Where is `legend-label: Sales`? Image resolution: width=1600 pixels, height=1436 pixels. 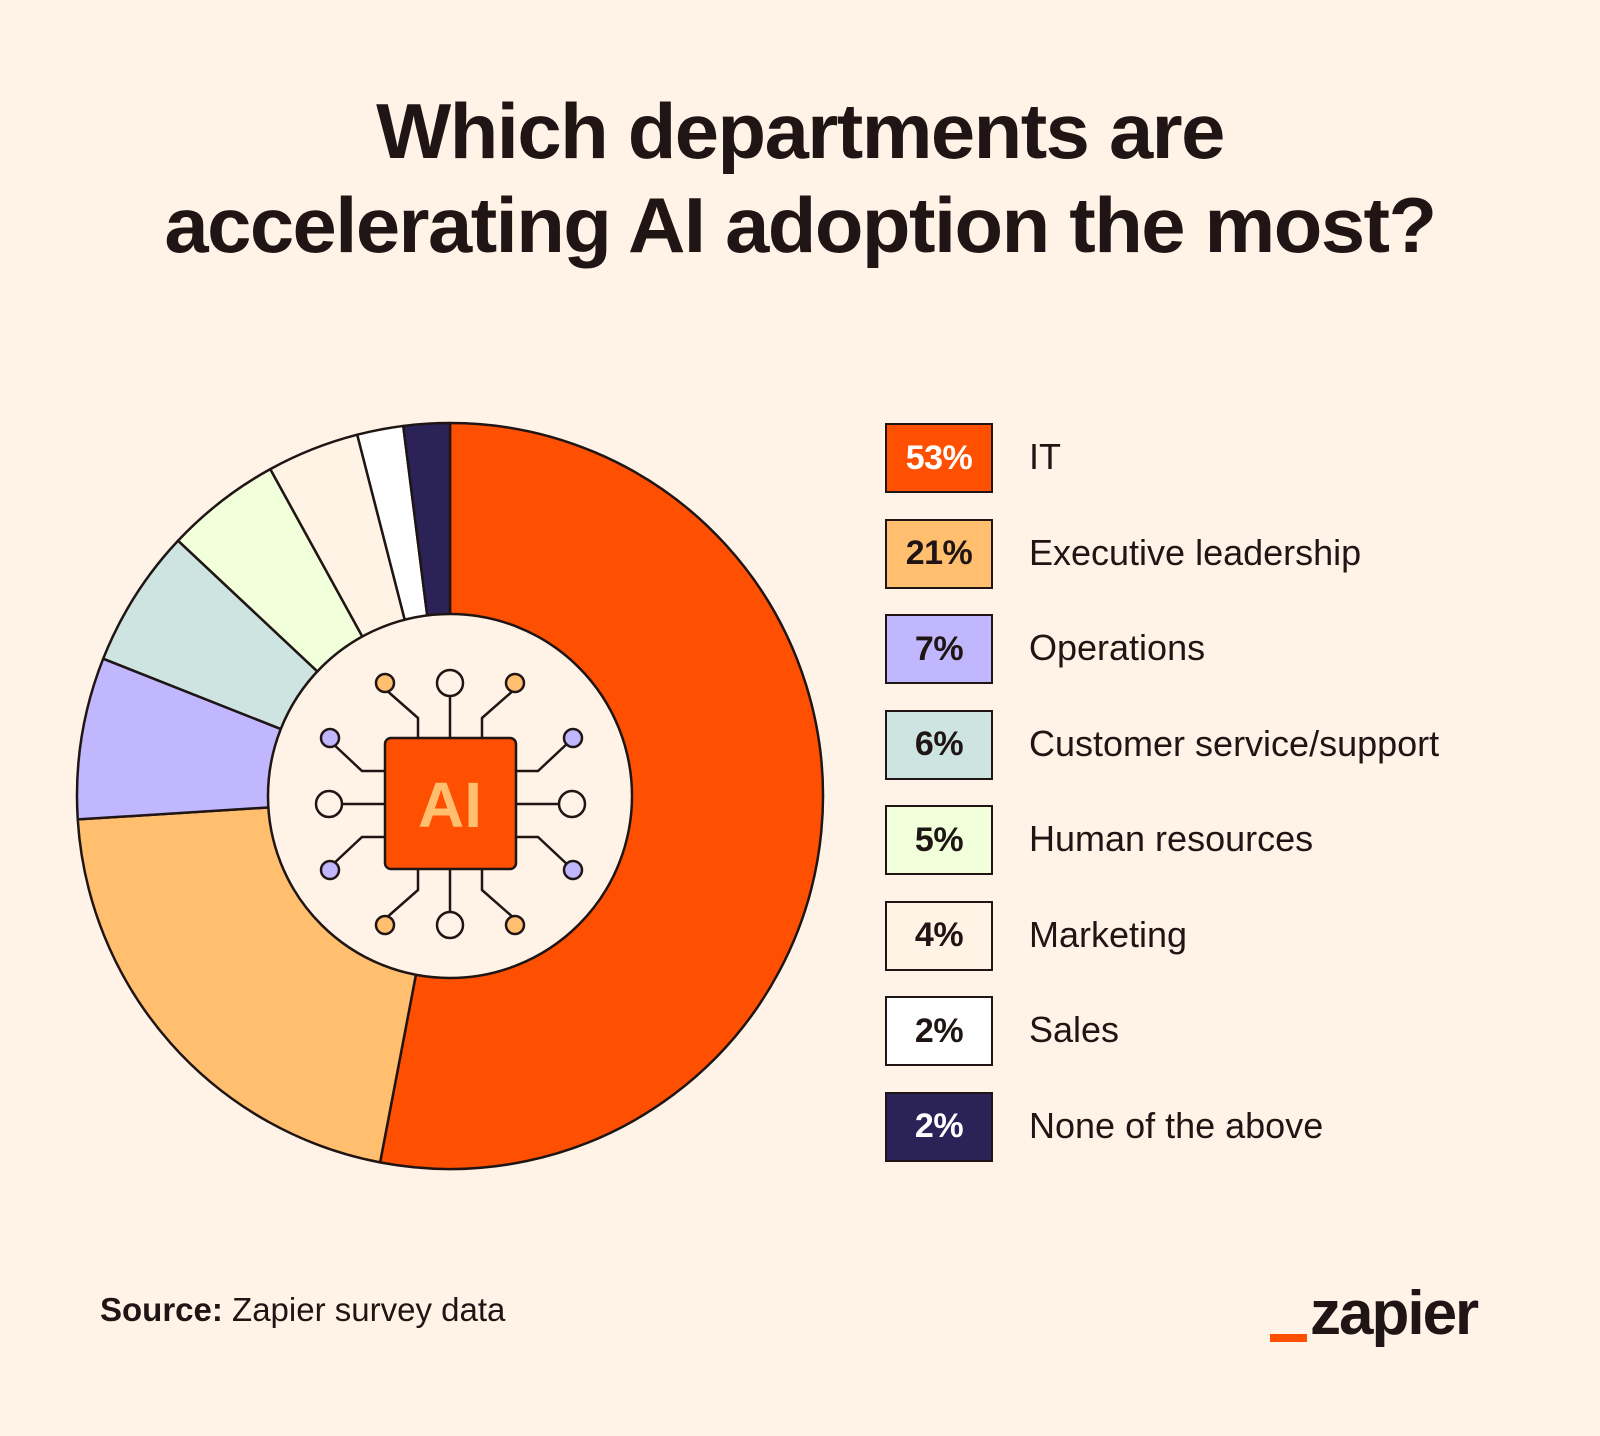
legend-label: Sales is located at coordinates (1074, 1029).